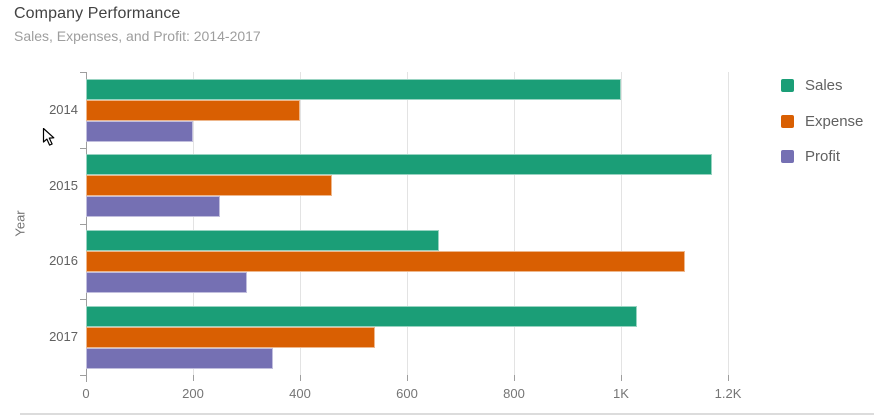  What do you see at coordinates (621, 393) in the screenshot?
I see `x-tick-label-1K: 1K` at bounding box center [621, 393].